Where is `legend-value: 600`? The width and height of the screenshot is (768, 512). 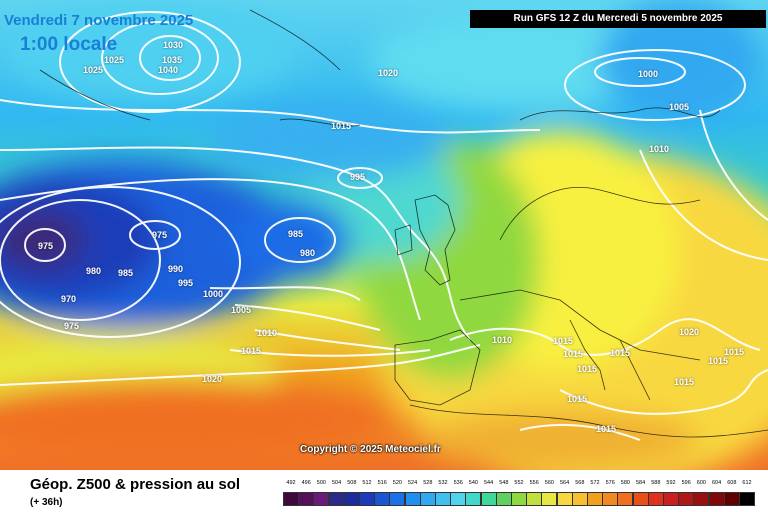 legend-value: 600 is located at coordinates (701, 483).